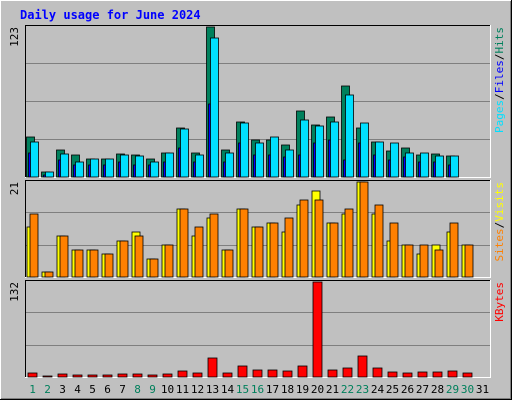  What do you see at coordinates (137, 389) in the screenshot?
I see `x-tick-label: 8` at bounding box center [137, 389].